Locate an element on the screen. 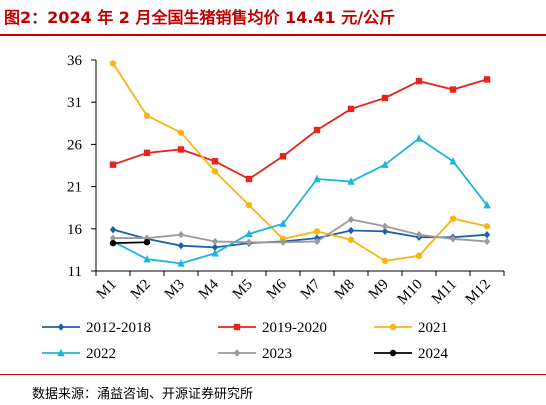 The height and width of the screenshot is (405, 546). legend-item: 2019-2020 is located at coordinates (272, 328).